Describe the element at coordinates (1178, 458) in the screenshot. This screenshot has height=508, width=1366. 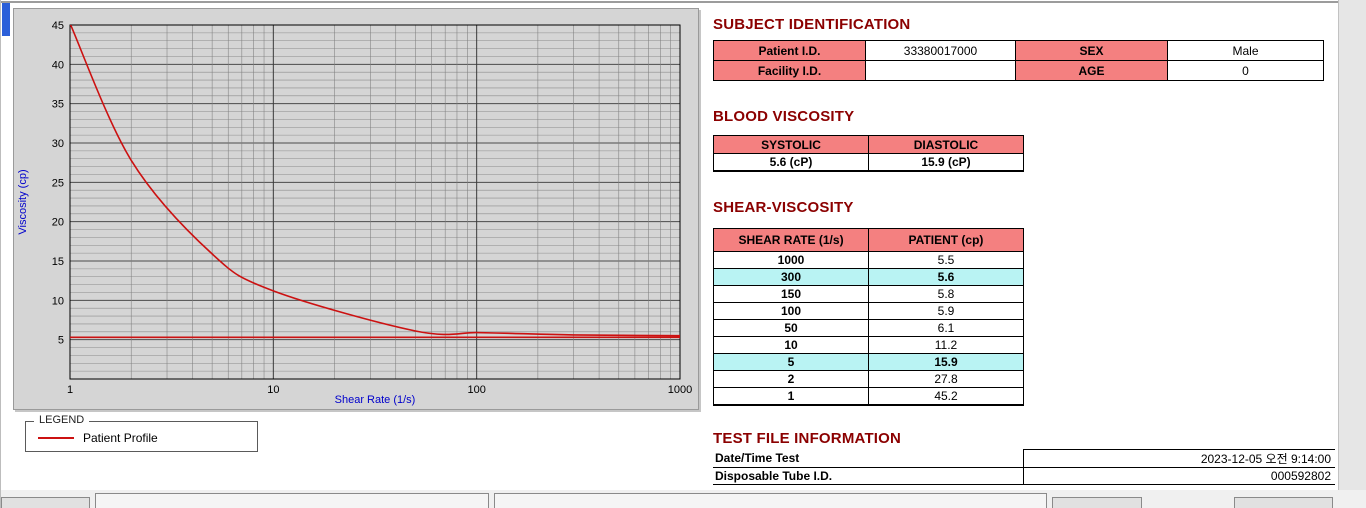
I see `date-time-test-value: 2023-12-05 오전 9:14:00` at that location.